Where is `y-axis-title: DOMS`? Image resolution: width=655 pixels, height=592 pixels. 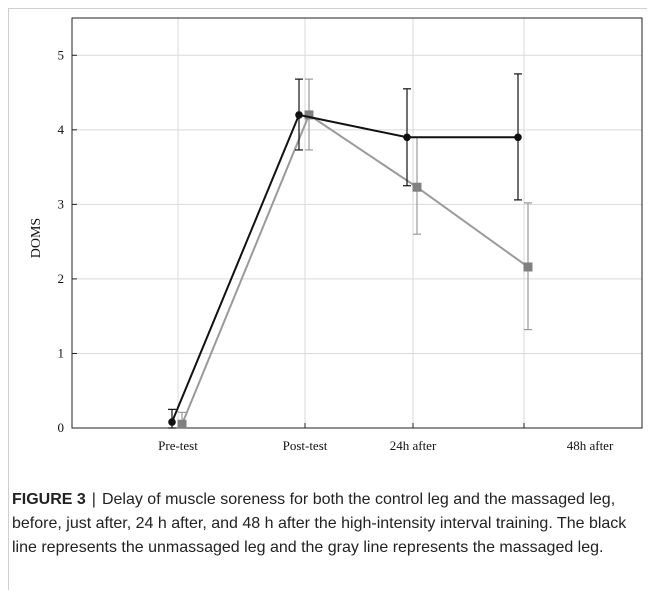 y-axis-title: DOMS is located at coordinates (36, 238).